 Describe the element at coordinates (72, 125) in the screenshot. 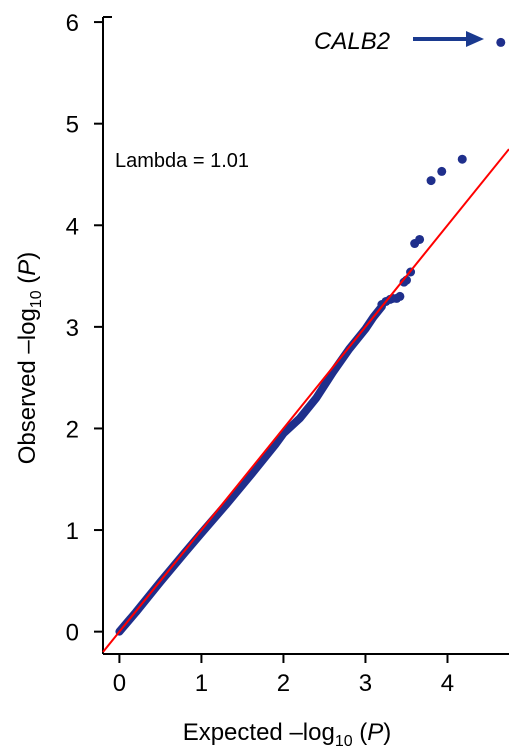

I see `y-tick-label: 5` at that location.